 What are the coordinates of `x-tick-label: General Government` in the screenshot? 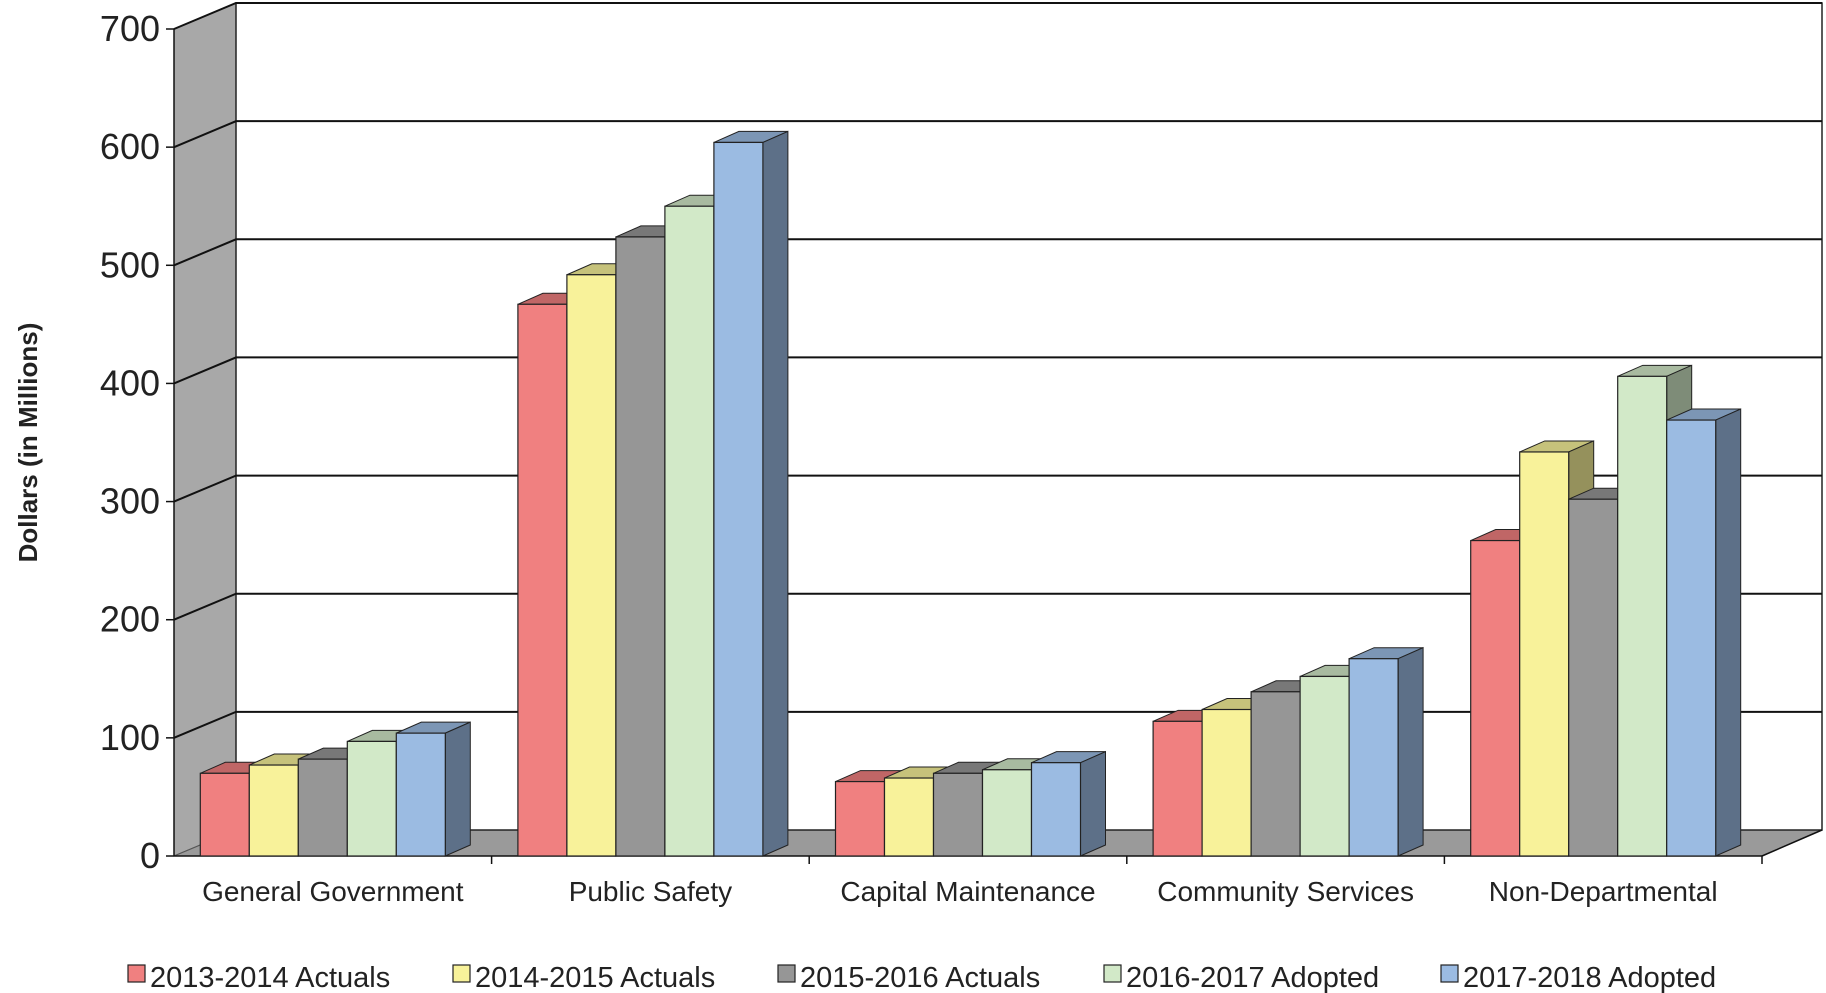 It's located at (333, 891).